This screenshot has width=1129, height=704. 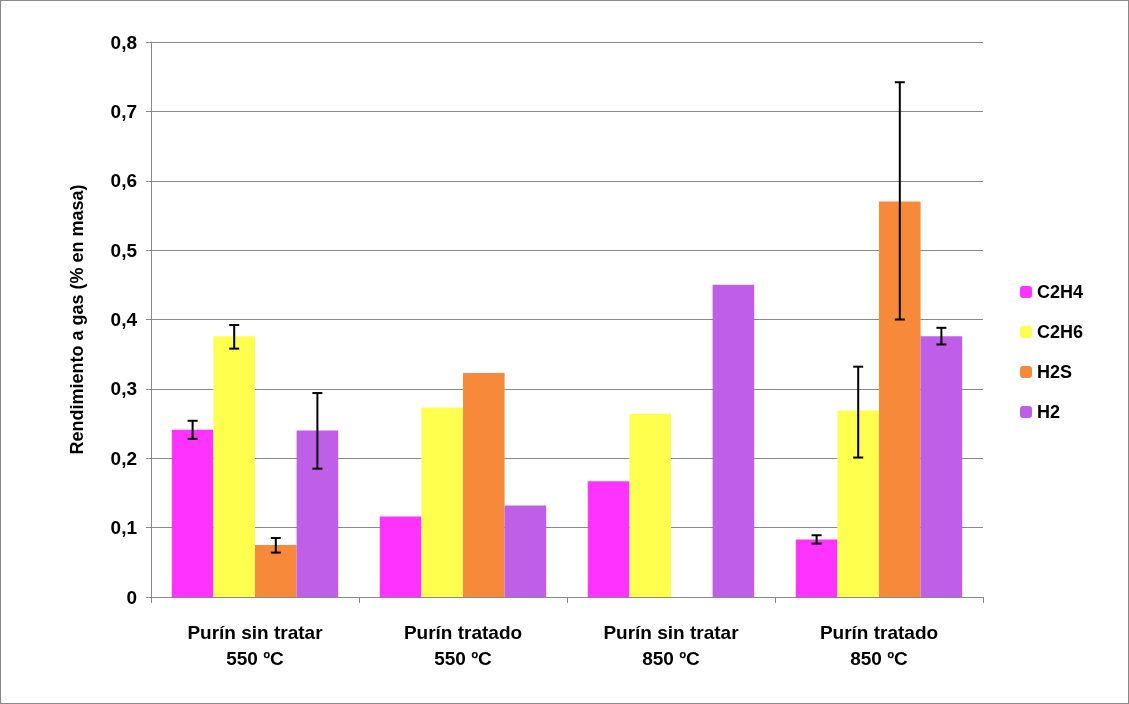 I want to click on y-tick-label: 0,4, so click(x=124, y=319).